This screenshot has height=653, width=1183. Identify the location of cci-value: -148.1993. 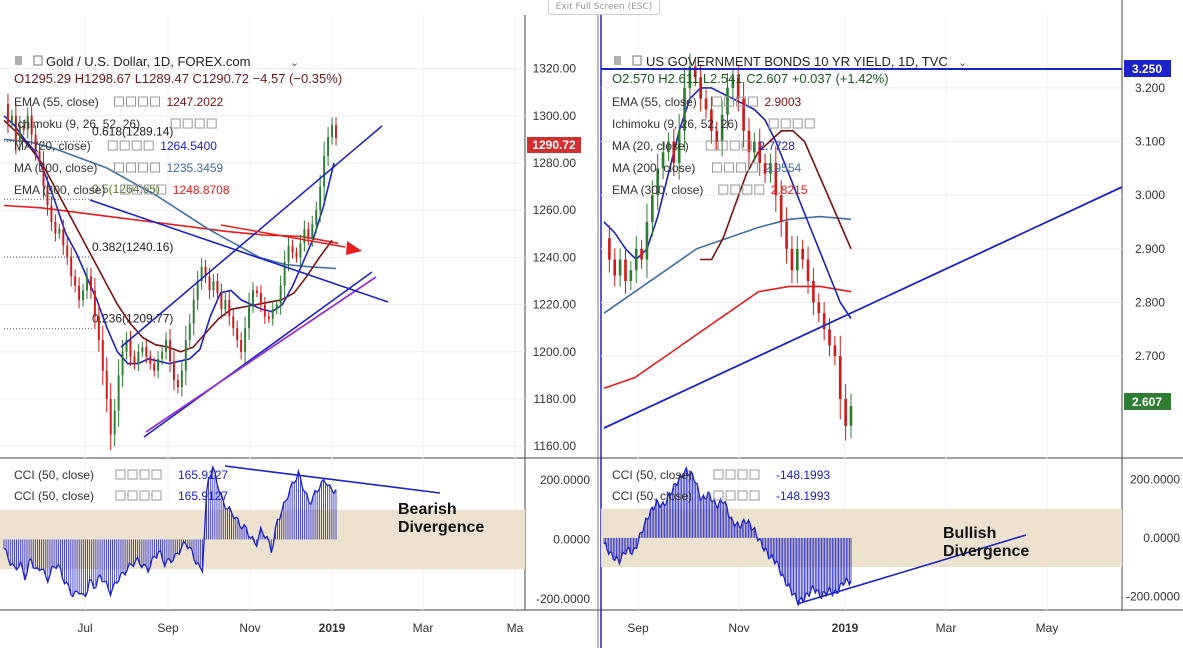
(803, 475).